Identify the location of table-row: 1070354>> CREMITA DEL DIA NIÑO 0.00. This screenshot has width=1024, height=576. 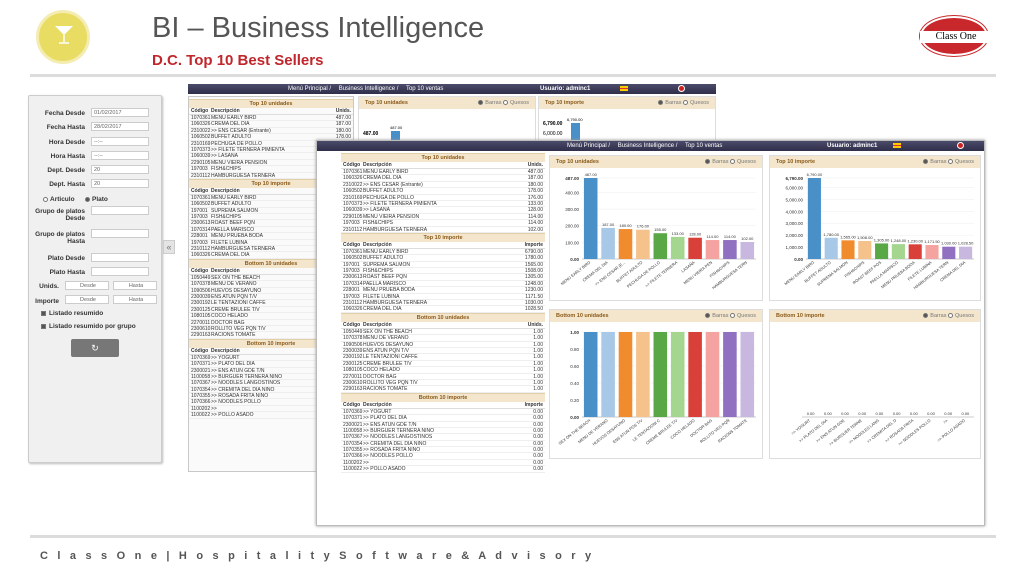
(443, 444).